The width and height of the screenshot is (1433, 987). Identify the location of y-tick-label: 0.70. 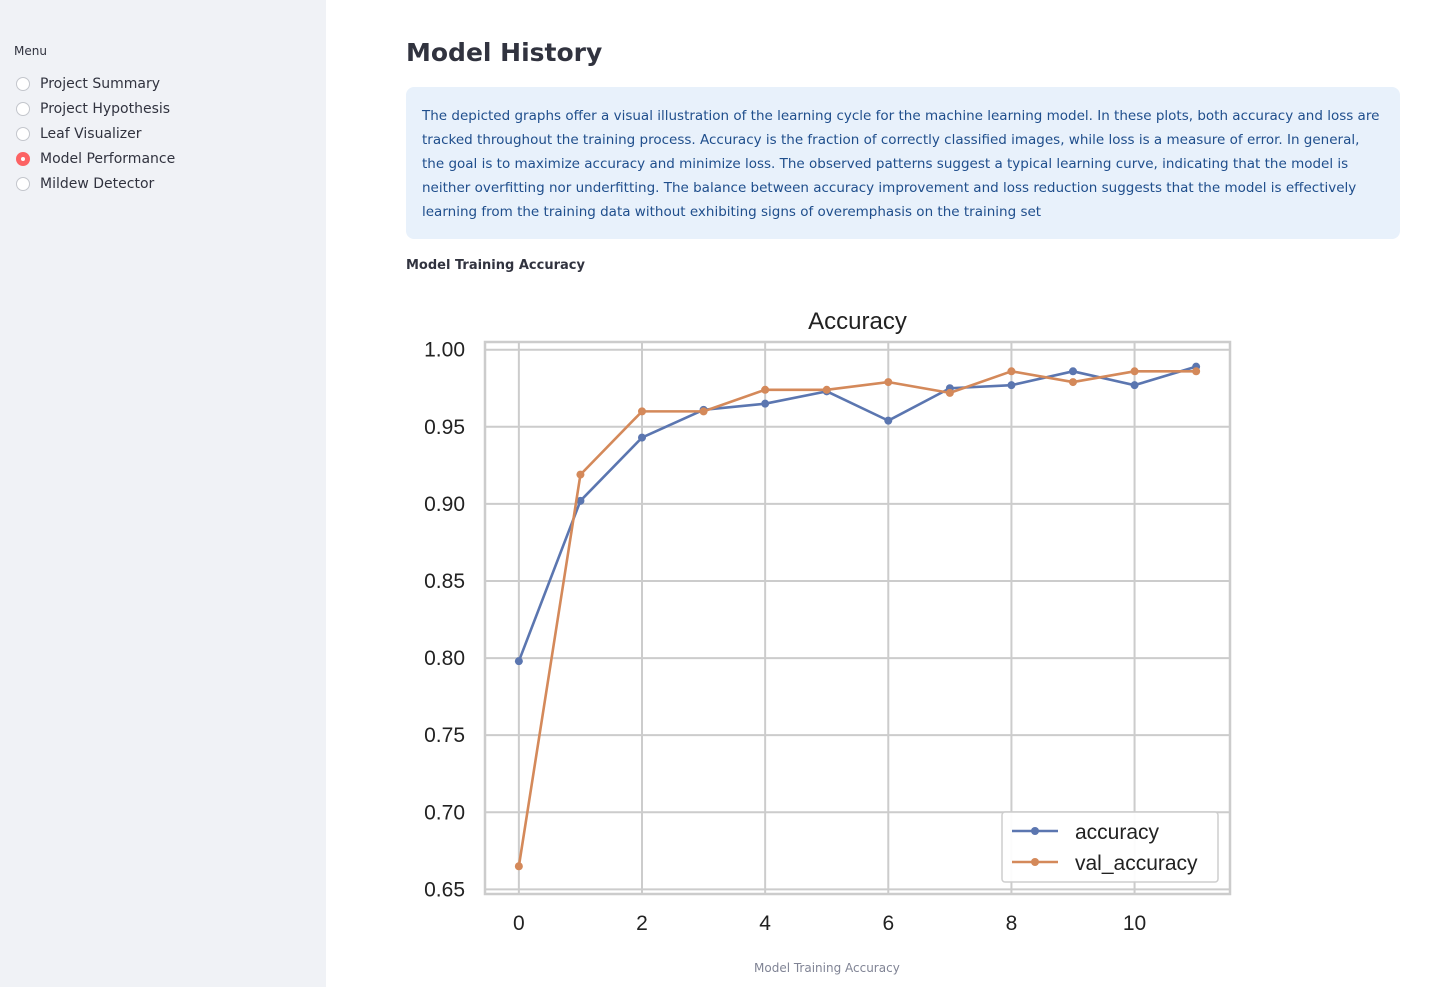
(444, 812).